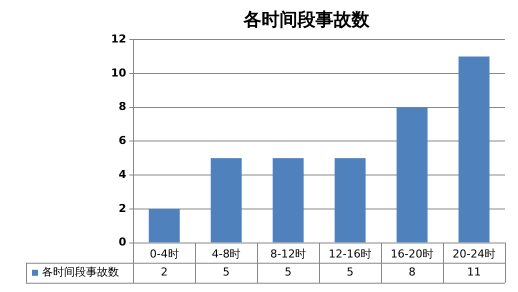 This screenshot has width=518, height=292. I want to click on x-tick-label: 4-8时, so click(226, 253).